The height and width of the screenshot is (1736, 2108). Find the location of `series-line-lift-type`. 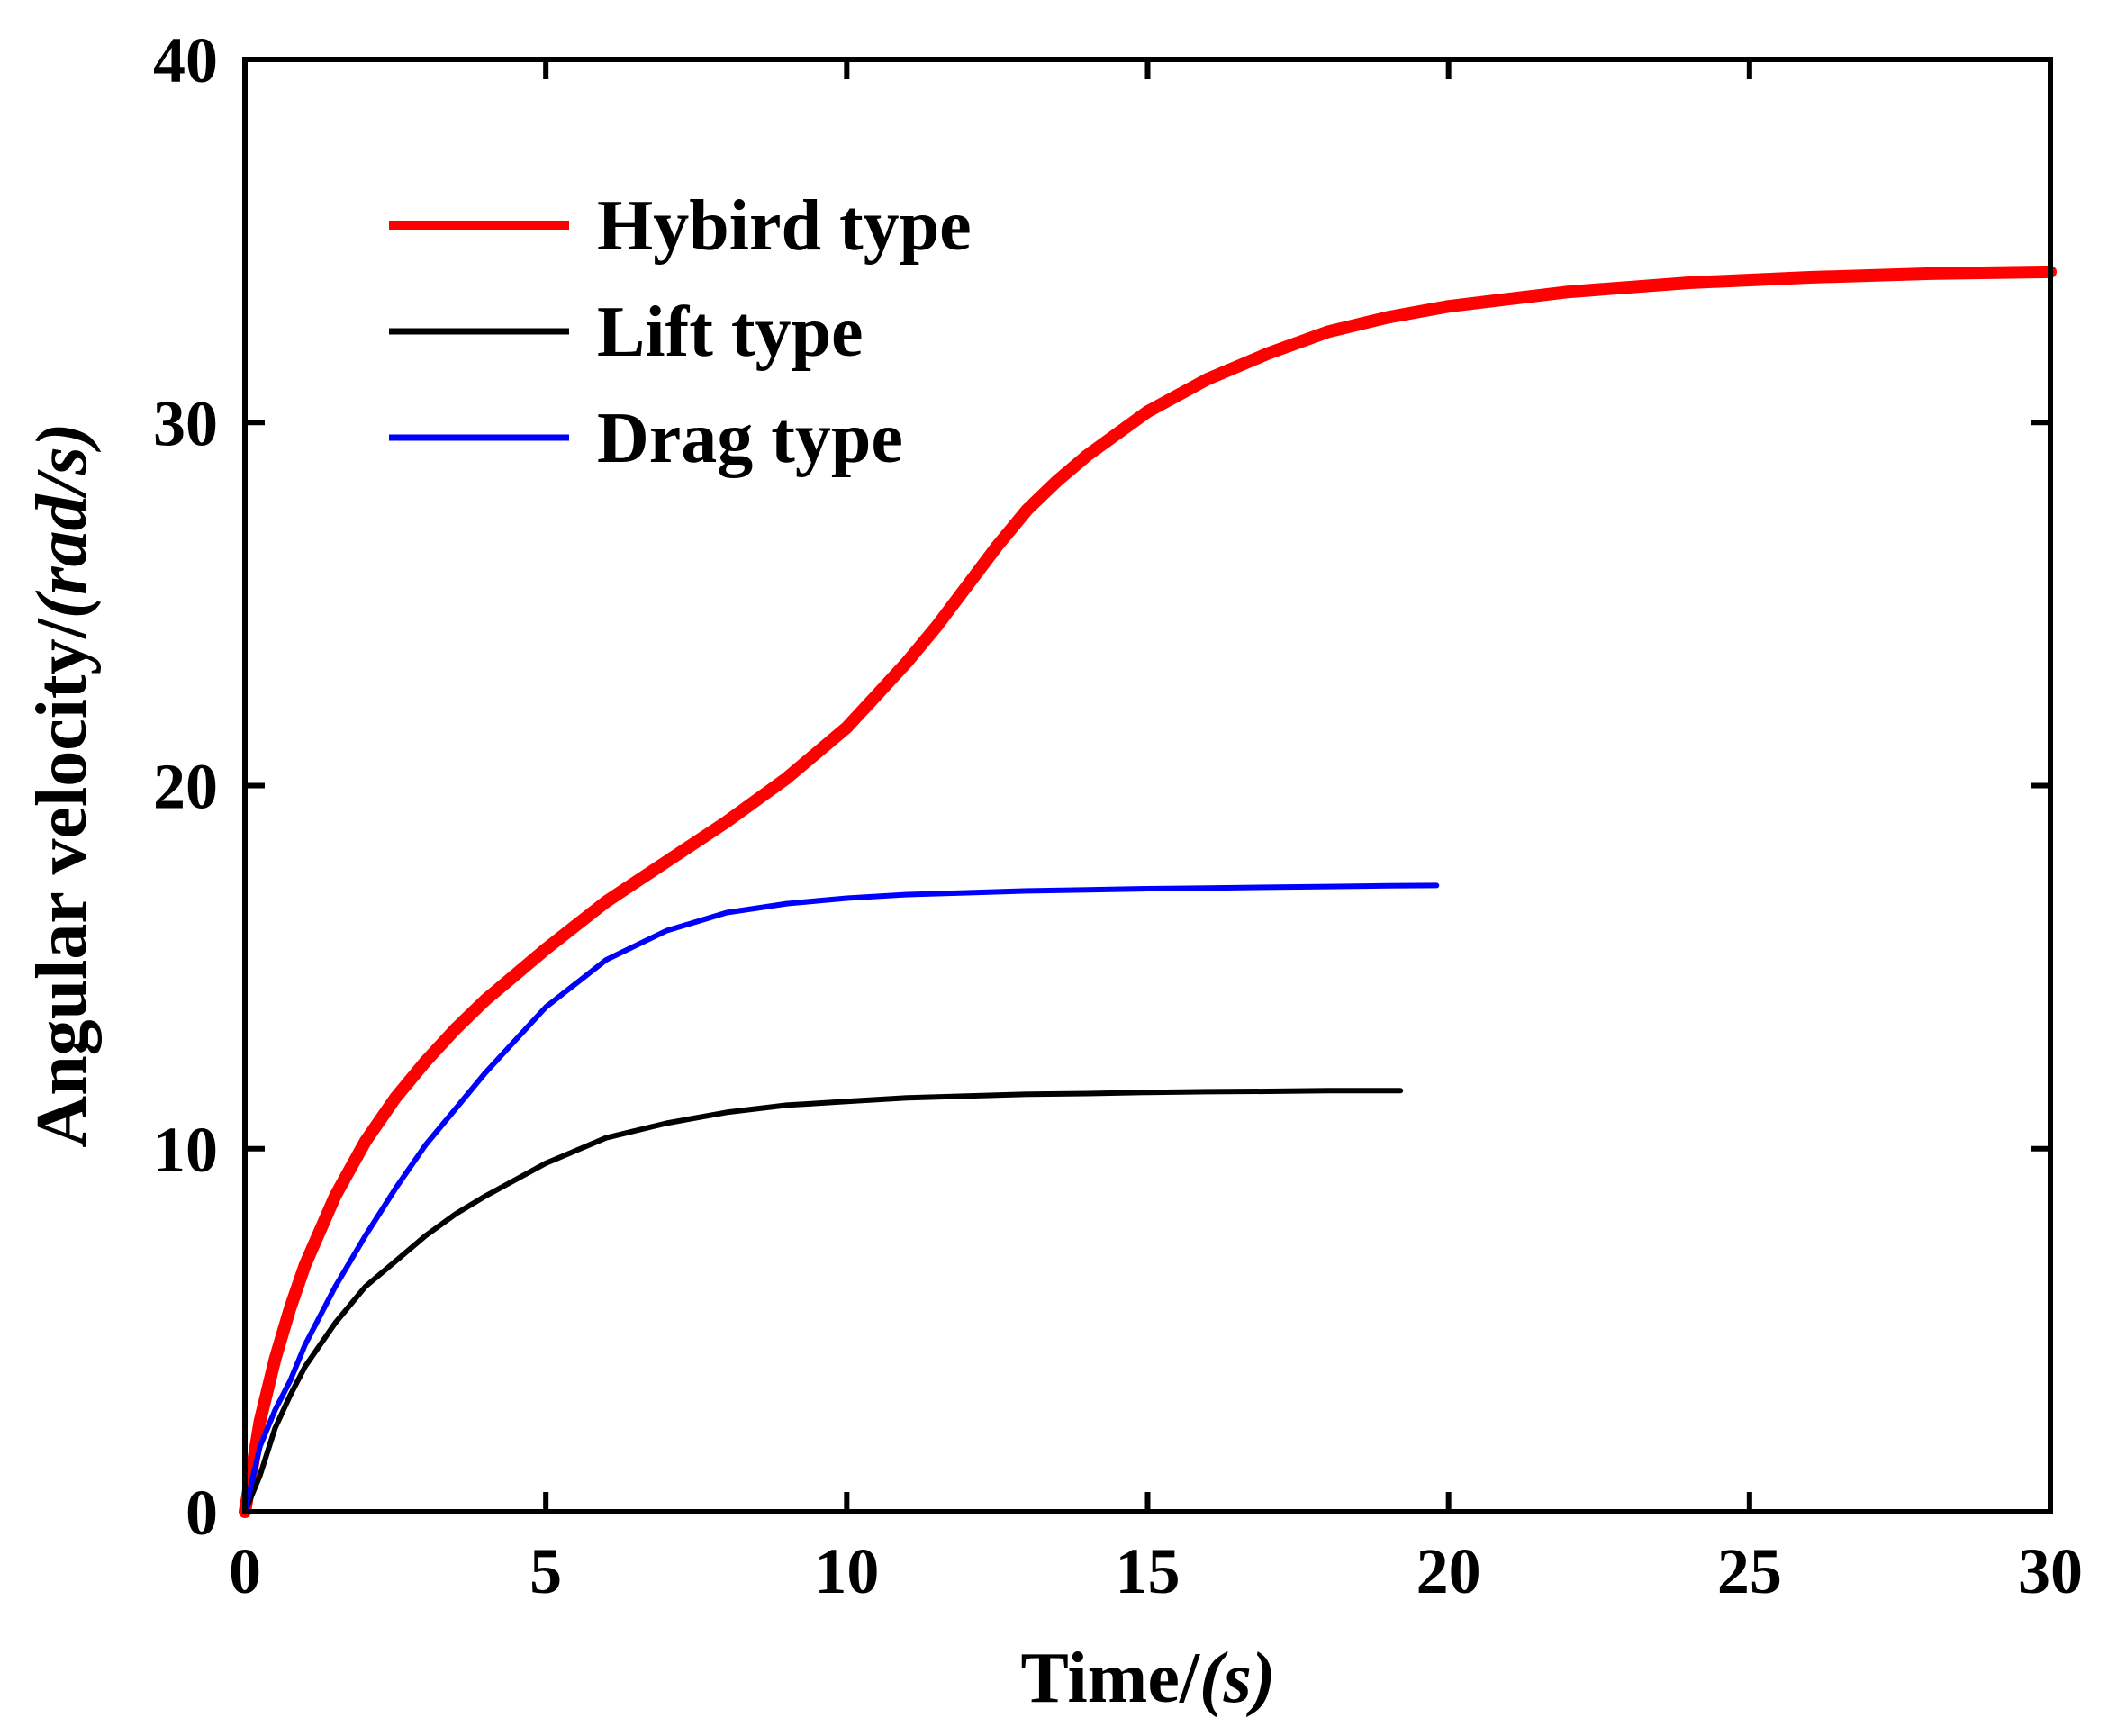

series-line-lift-type is located at coordinates (823, 1301).